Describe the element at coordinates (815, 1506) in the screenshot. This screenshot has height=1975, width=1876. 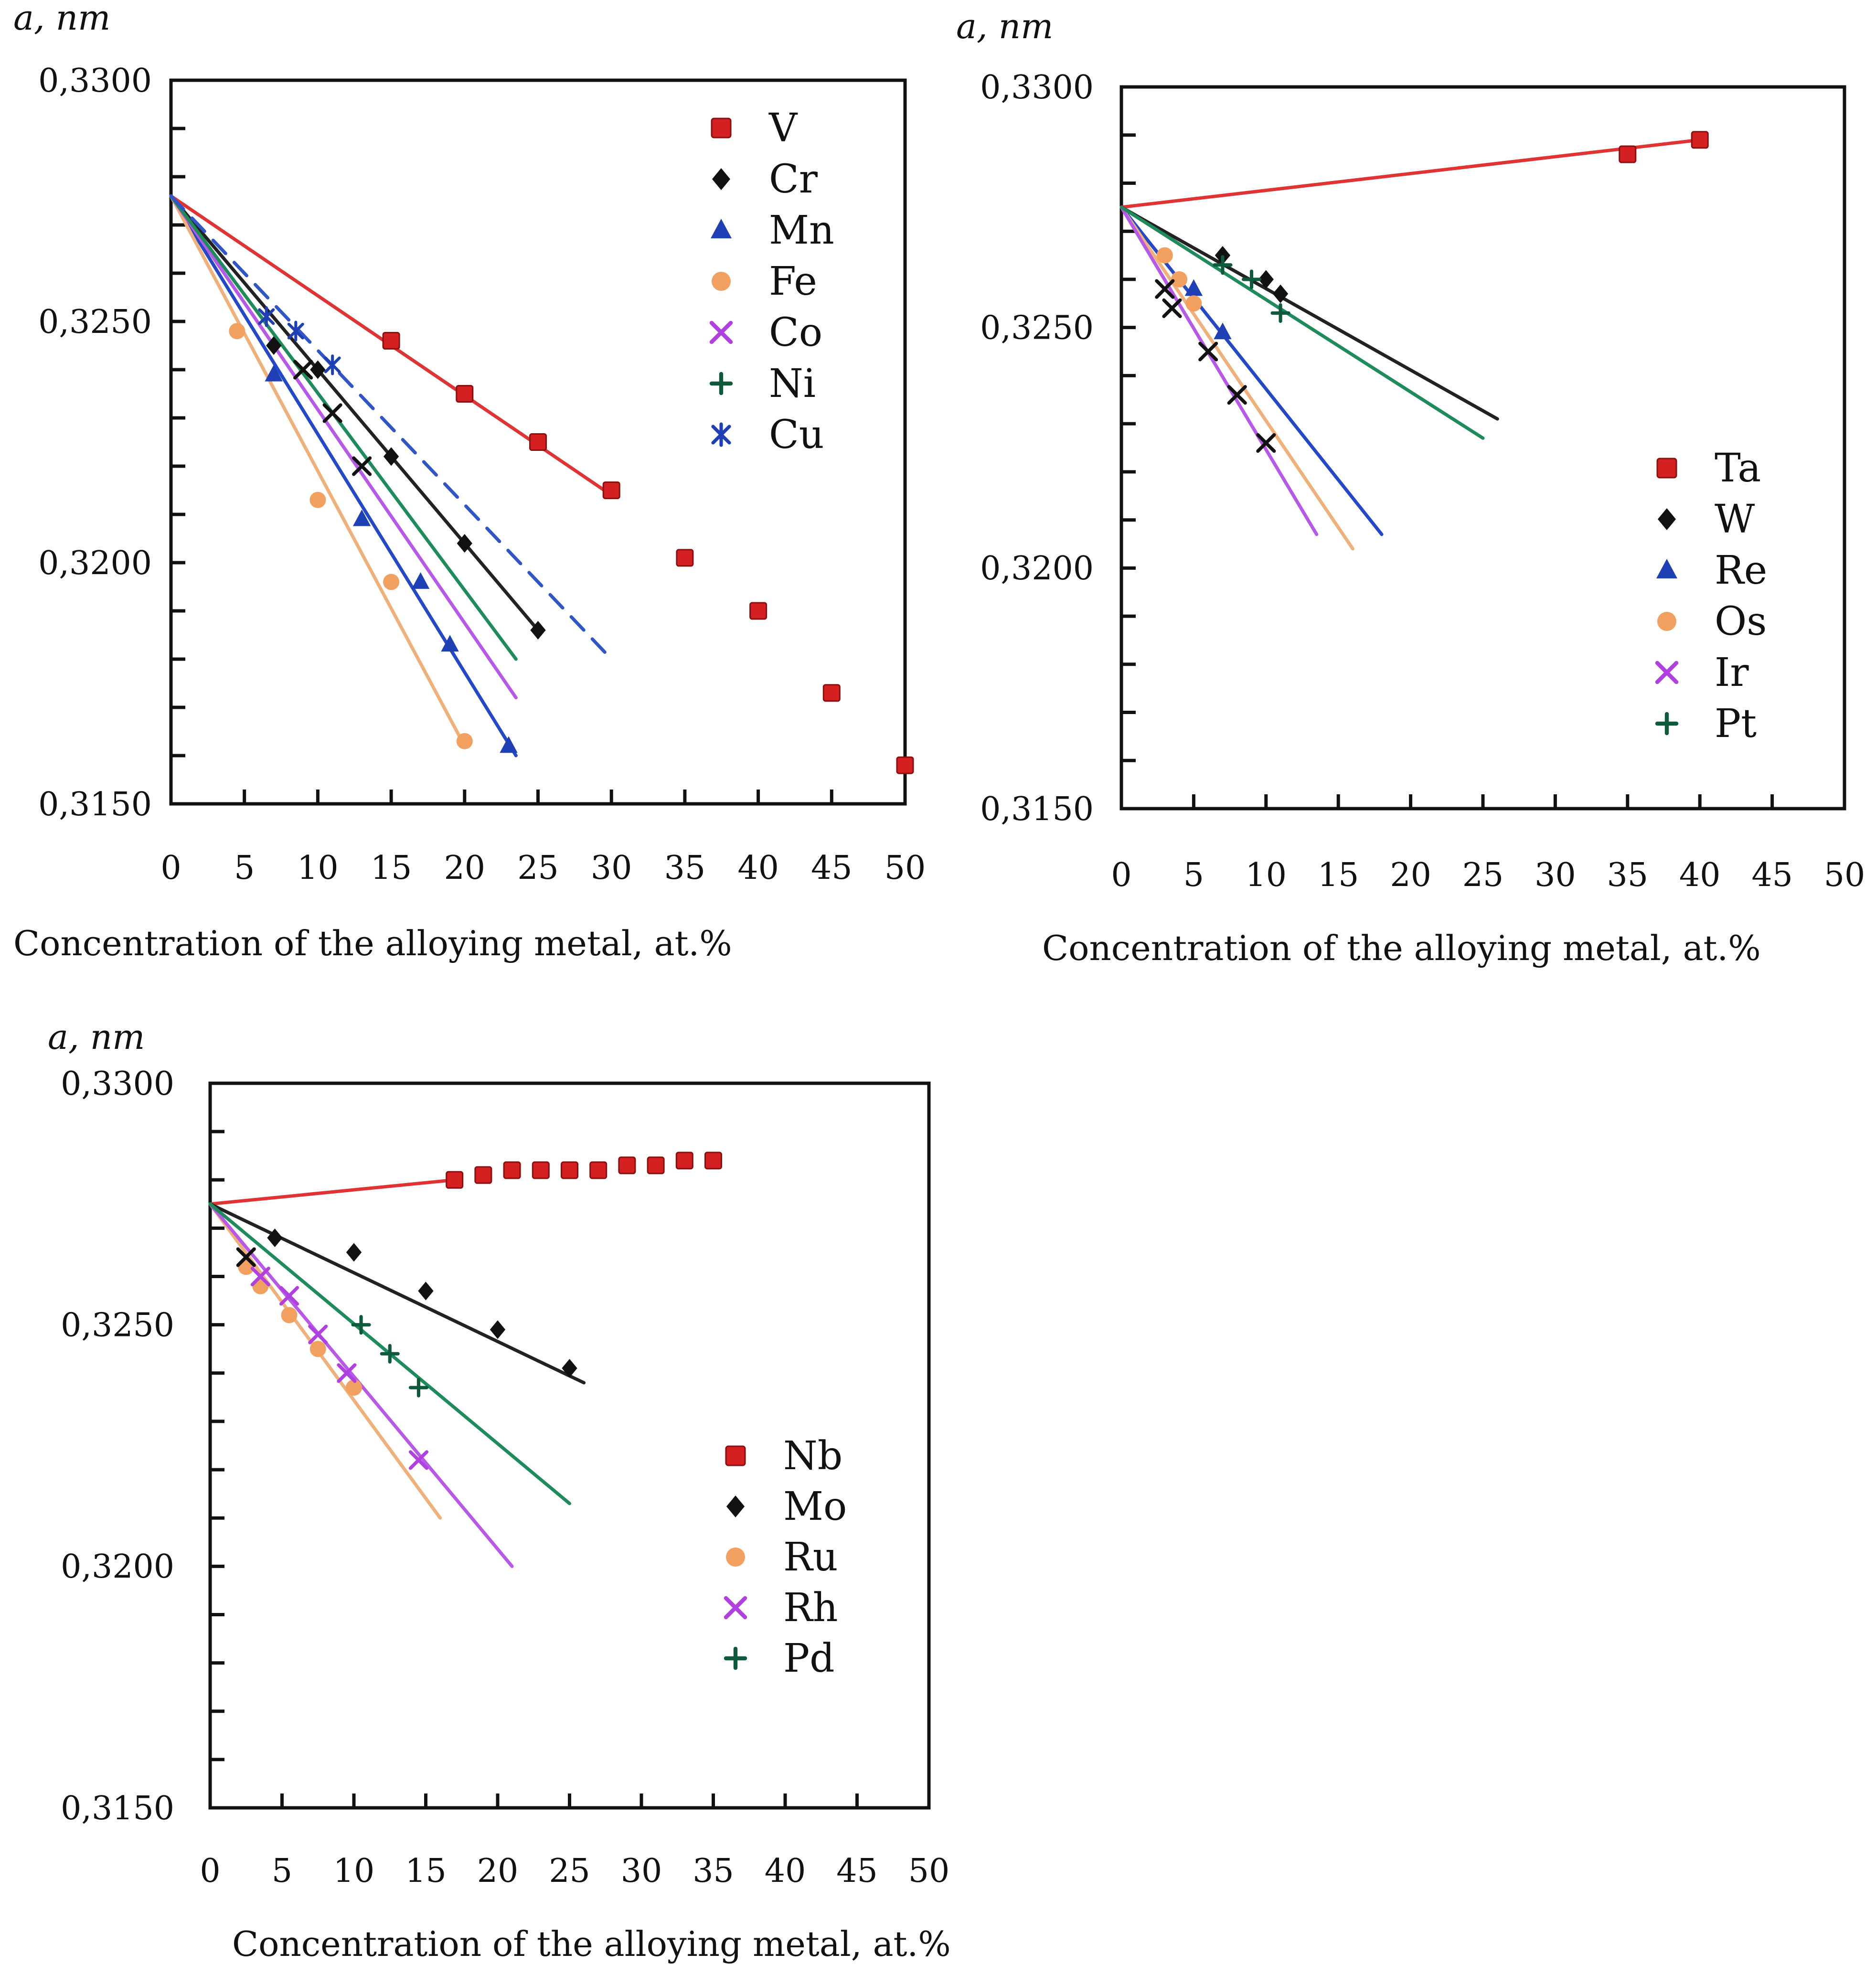
I see `legend-label-mo: Mo` at that location.